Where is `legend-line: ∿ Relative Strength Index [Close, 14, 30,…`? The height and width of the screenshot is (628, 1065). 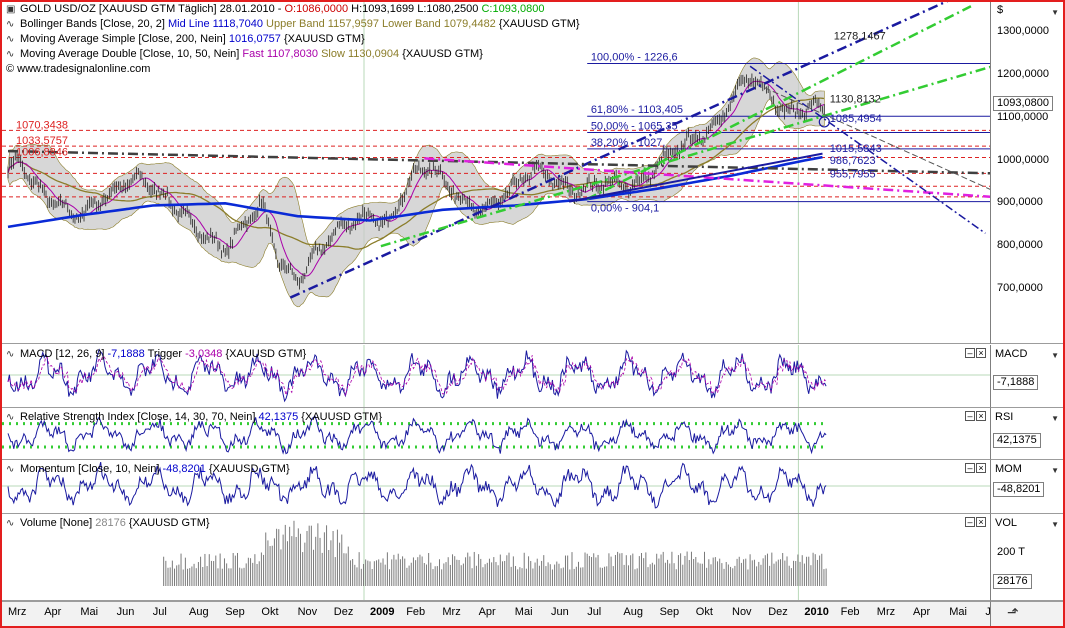 legend-line: ∿ Relative Strength Index [Close, 14, 30,… is located at coordinates (194, 417).